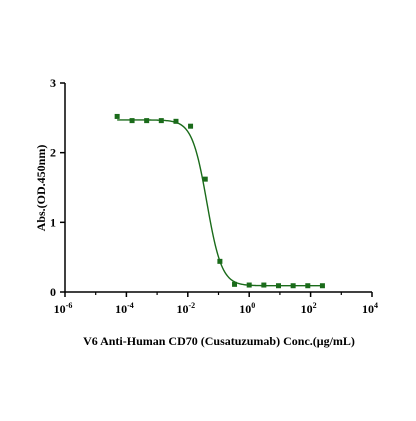  What do you see at coordinates (309, 308) in the screenshot?
I see `x-tick-label: 10²` at bounding box center [309, 308].